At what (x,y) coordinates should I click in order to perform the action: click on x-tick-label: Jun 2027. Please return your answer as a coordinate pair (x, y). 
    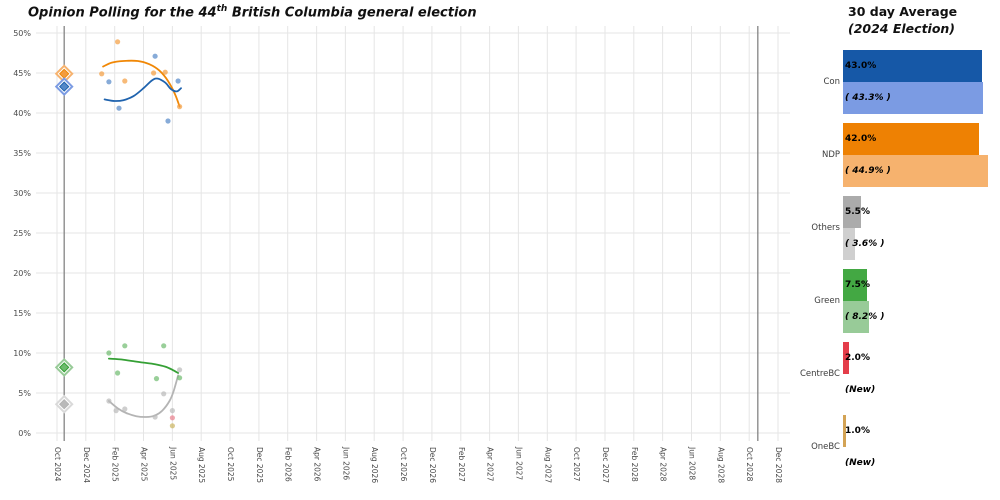
    Looking at the image, I should click on (518, 463).